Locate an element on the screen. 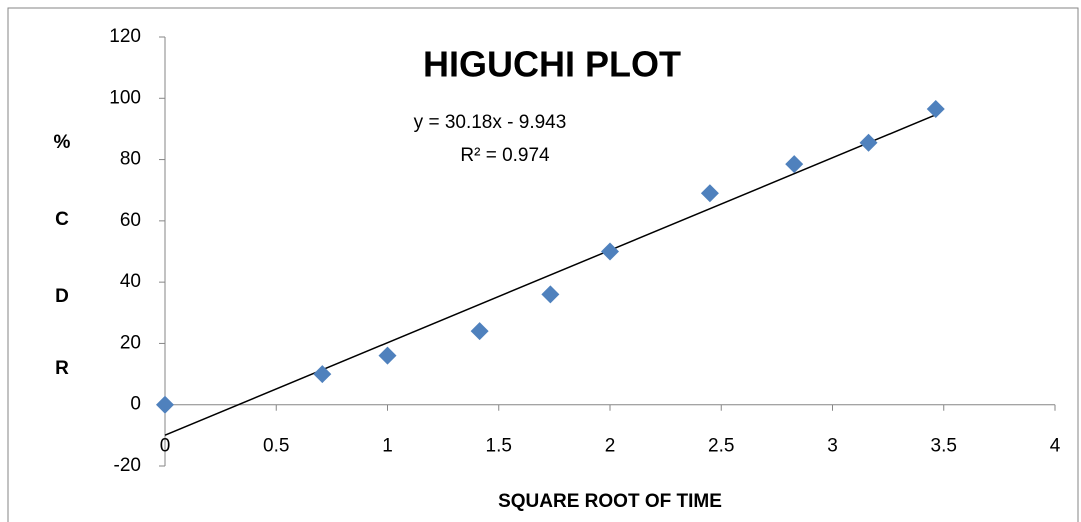 This screenshot has width=1081, height=522. y-axis-label: % is located at coordinates (62, 142).